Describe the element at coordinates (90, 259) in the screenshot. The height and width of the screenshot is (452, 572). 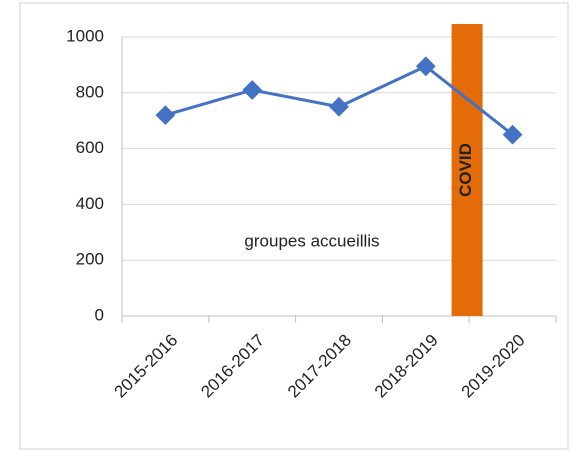
I see `y-tick-label: 200` at that location.